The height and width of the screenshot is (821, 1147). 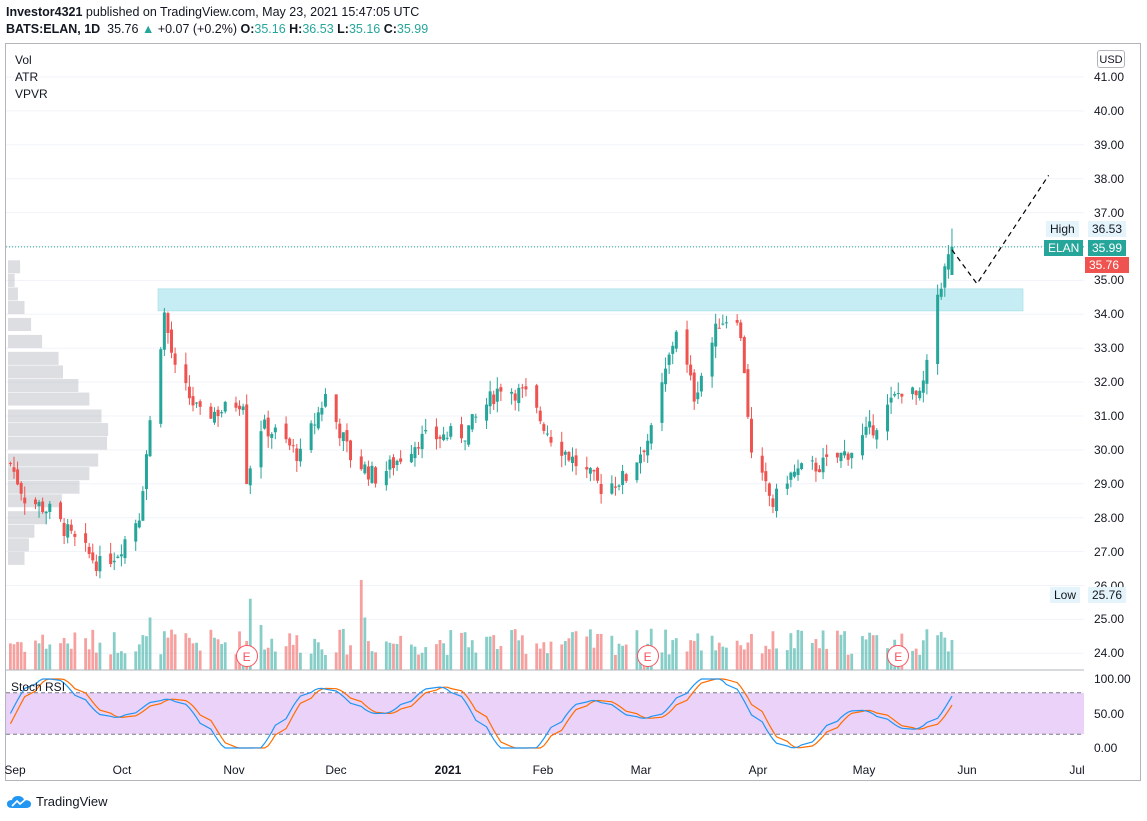 What do you see at coordinates (53, 29) in the screenshot?
I see `symbol-title: BATS:ELAN, 1D` at bounding box center [53, 29].